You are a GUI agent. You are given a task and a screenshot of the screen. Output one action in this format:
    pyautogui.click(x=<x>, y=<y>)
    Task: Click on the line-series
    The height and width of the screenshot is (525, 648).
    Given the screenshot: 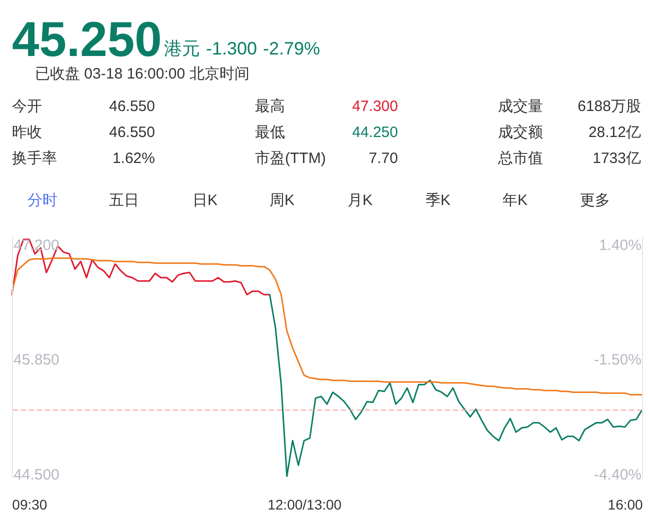 What is the action you would take?
    pyautogui.click(x=140, y=267)
    